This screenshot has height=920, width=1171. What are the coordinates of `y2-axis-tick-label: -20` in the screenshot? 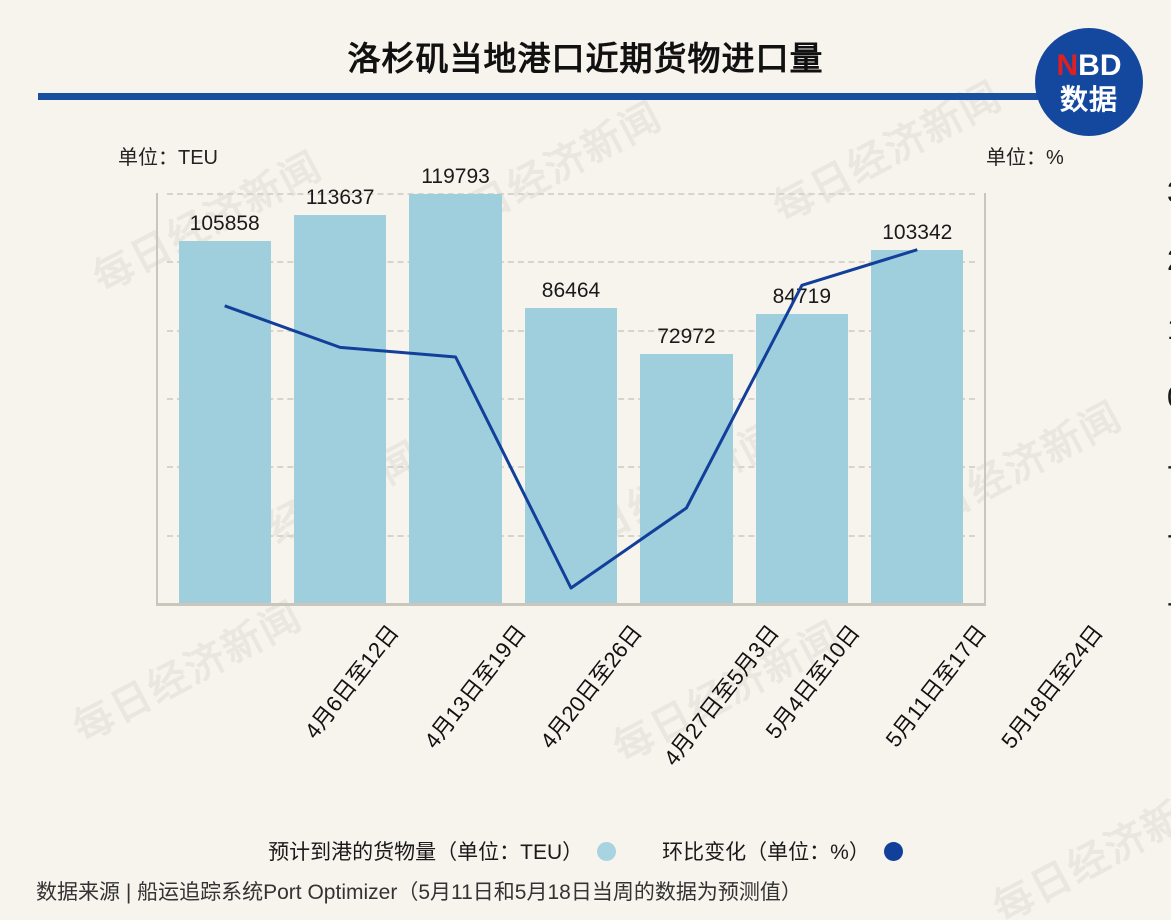 It's located at (1169, 535).